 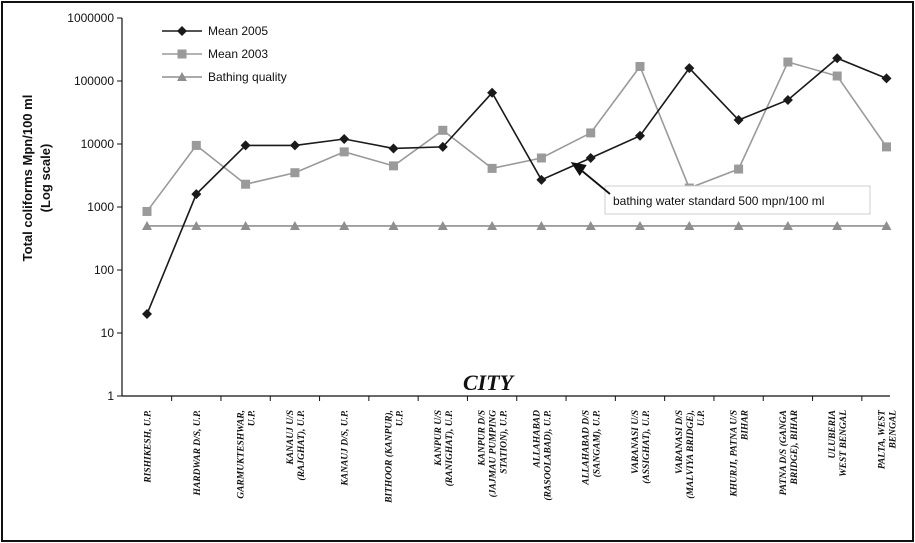 What do you see at coordinates (90, 18) in the screenshot?
I see `y-tick-label: 1000000` at bounding box center [90, 18].